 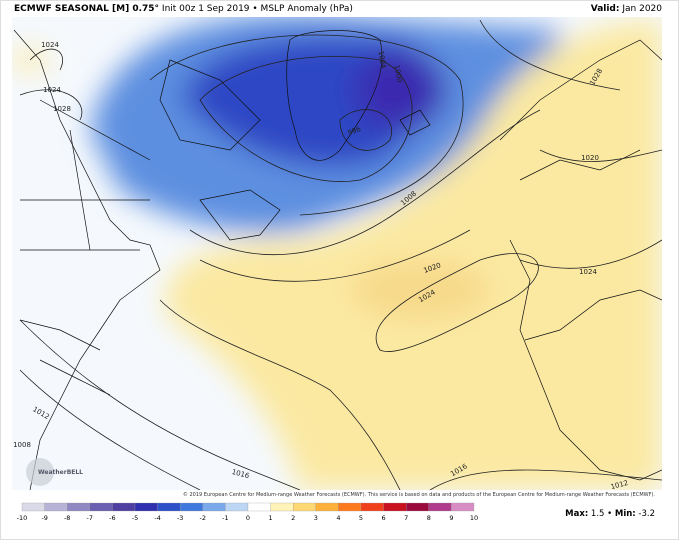 I want to click on colorbar-label: 2, so click(x=293, y=518).